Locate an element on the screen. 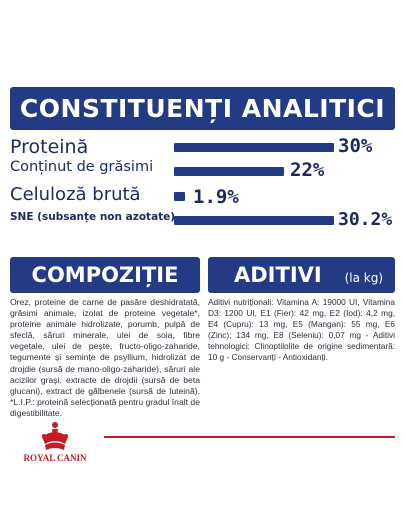 This screenshot has width=405, height=512. nfe-value: 30.2% is located at coordinates (365, 219).